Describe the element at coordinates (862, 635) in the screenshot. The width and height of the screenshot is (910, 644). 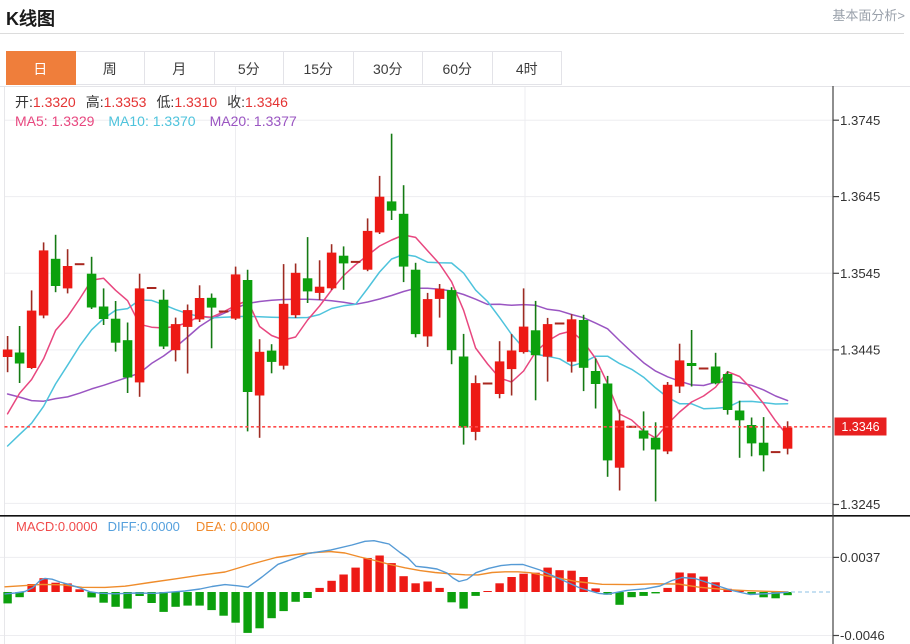
I see `svg-text: -0.0046` at that location.